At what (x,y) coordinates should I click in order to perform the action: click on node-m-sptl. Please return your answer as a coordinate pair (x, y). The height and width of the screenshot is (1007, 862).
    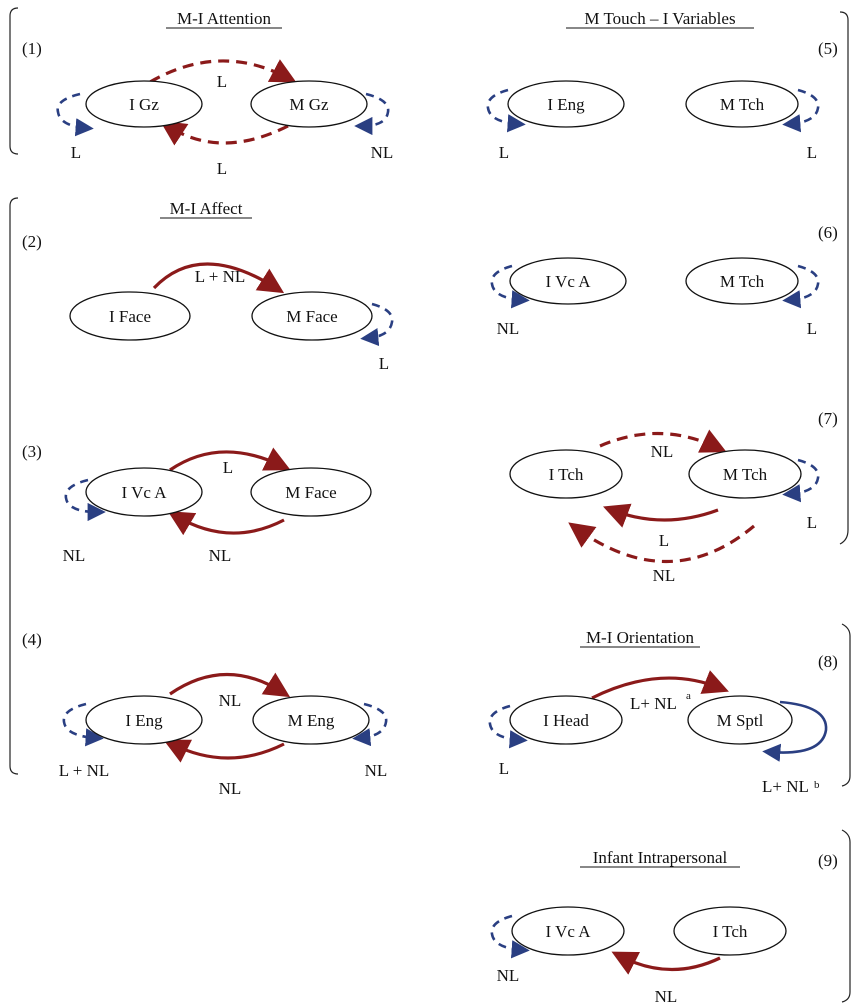
    Looking at the image, I should click on (740, 720).